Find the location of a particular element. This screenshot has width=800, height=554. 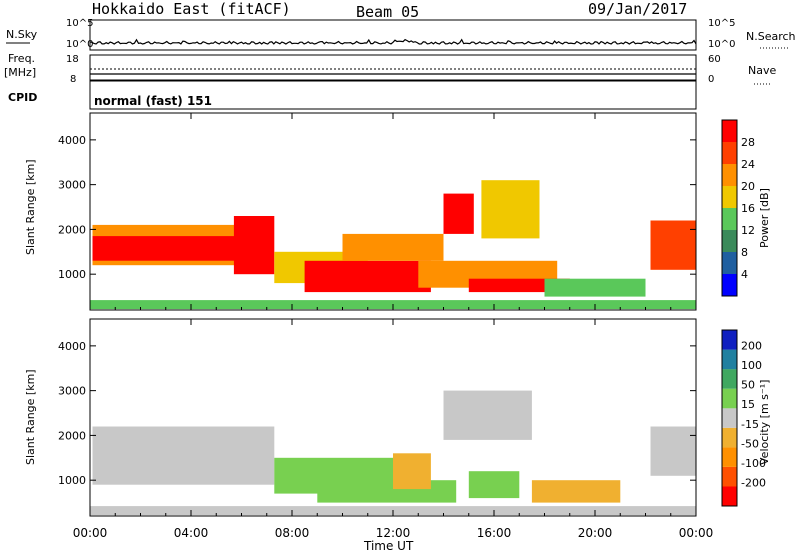

power-colorbar-tick: 4 is located at coordinates (744, 274).